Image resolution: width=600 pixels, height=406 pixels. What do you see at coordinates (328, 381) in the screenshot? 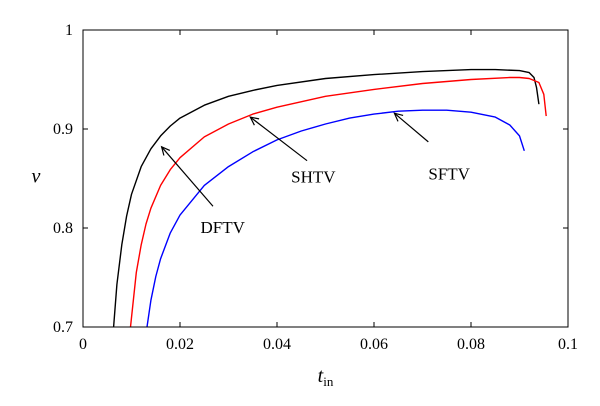
I see `x-axis-title-subscript: in` at bounding box center [328, 381].